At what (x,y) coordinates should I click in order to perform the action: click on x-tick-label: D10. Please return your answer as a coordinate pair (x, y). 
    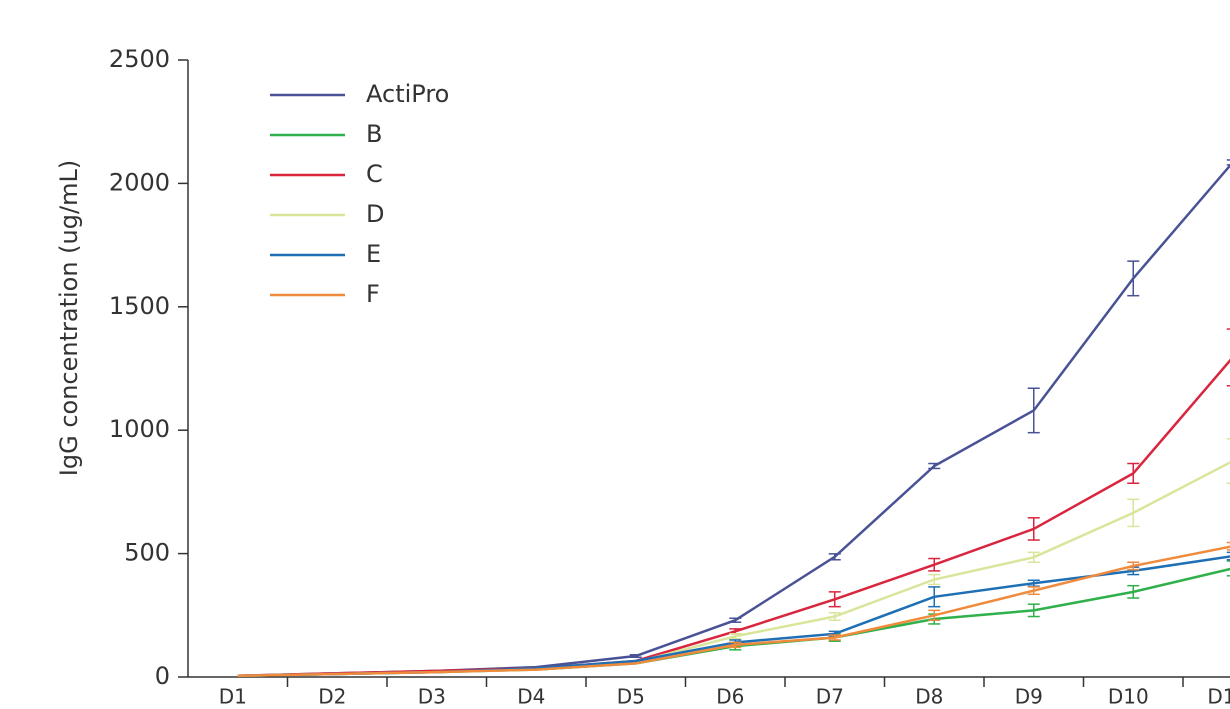
    Looking at the image, I should click on (1128, 697).